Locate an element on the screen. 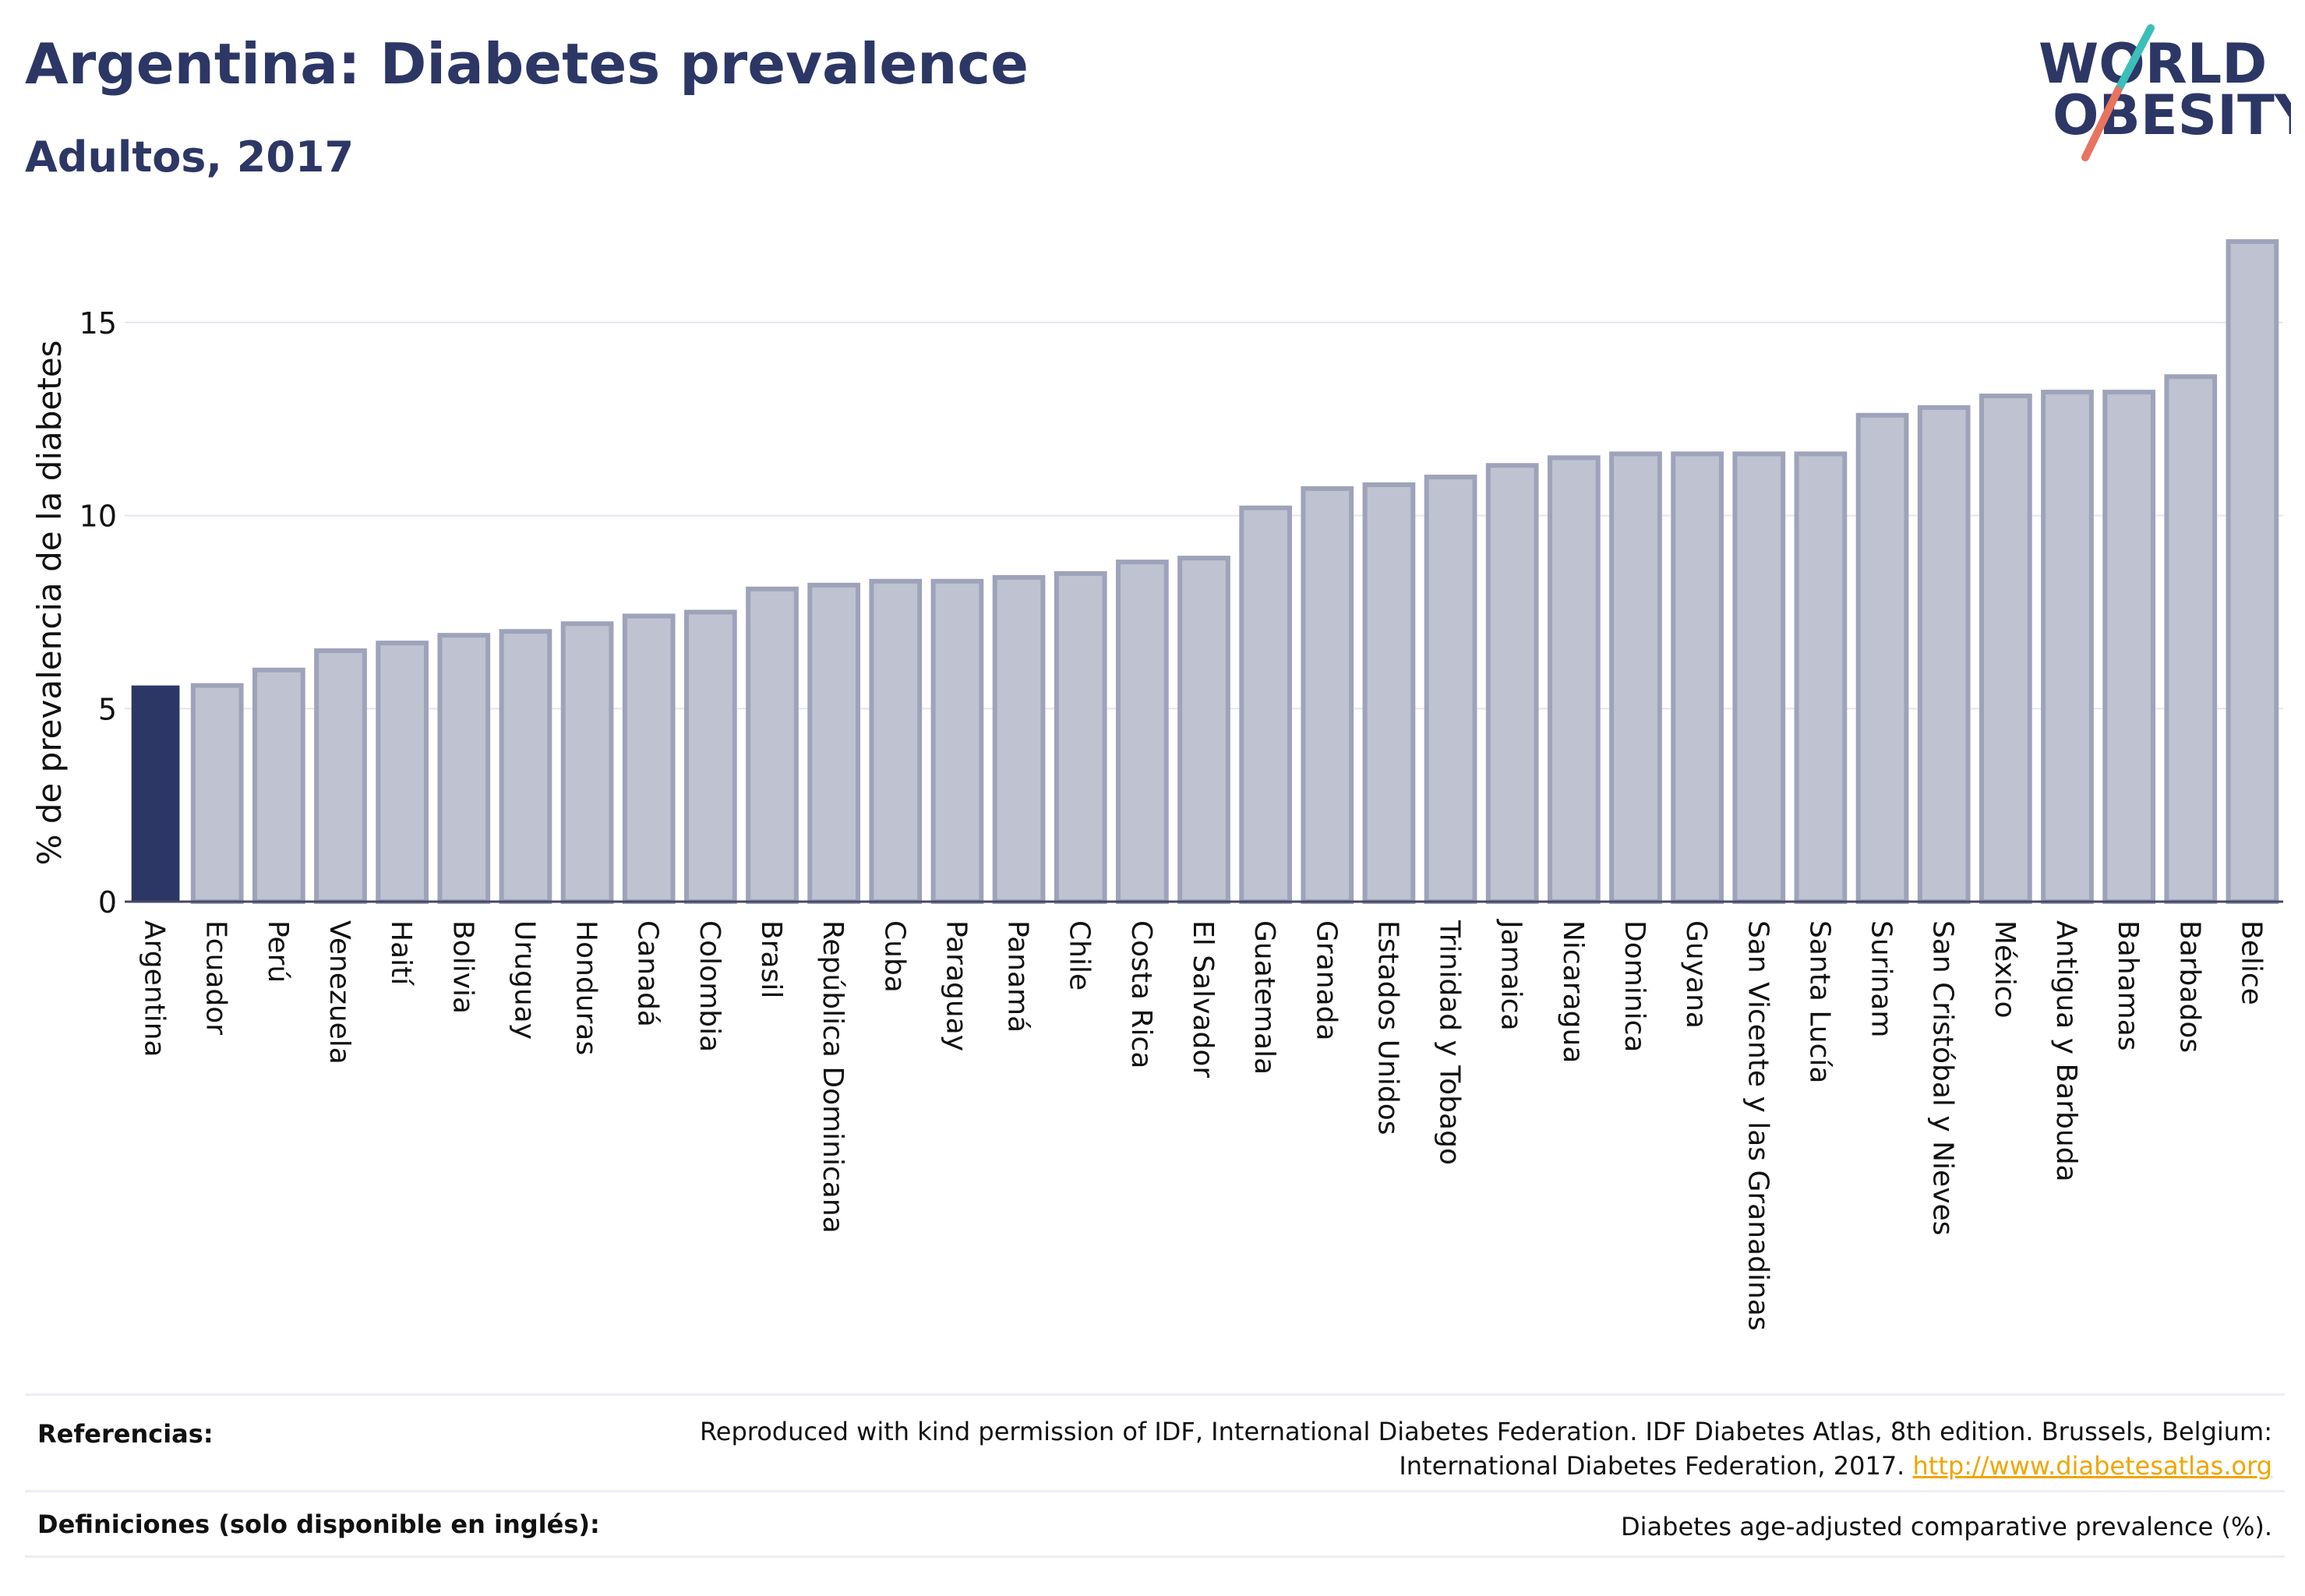 This screenshot has height=1596, width=2305. logo-slash-top is located at coordinates (2134, 59).